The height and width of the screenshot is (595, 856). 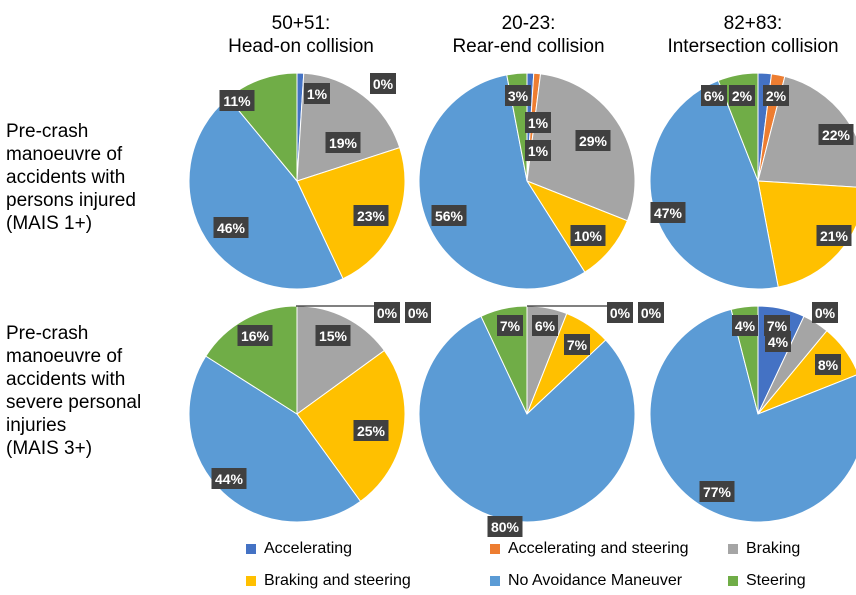 I want to click on legend-label: Accelerating, so click(x=308, y=548).